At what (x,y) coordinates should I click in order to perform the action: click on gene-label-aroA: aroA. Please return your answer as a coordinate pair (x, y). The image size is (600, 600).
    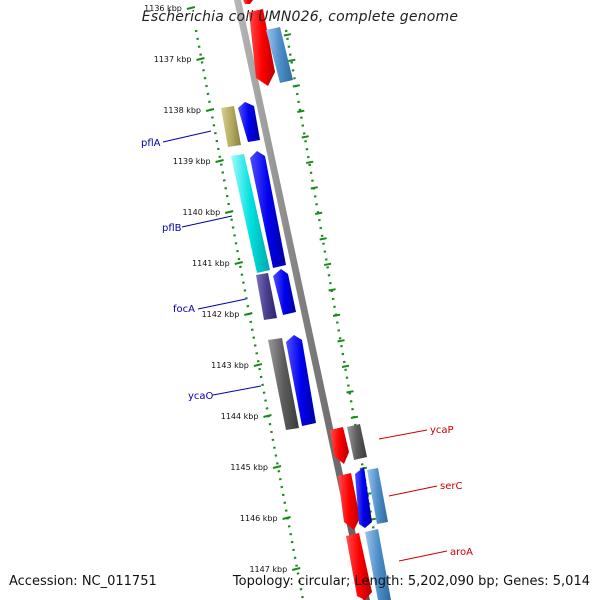
    Looking at the image, I should click on (461, 552).